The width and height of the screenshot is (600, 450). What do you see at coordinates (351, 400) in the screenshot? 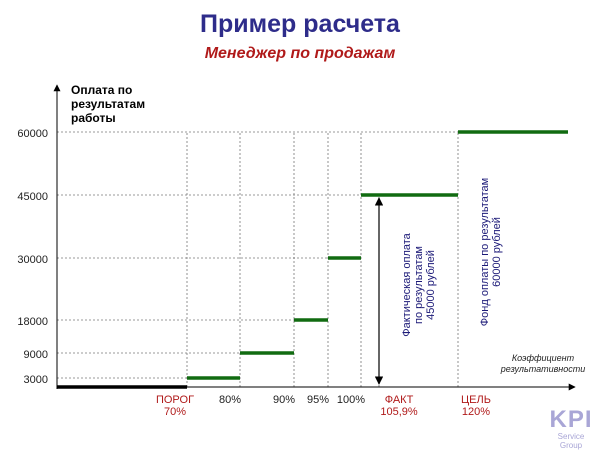
I see `x-tick-label: 100%` at bounding box center [351, 400].